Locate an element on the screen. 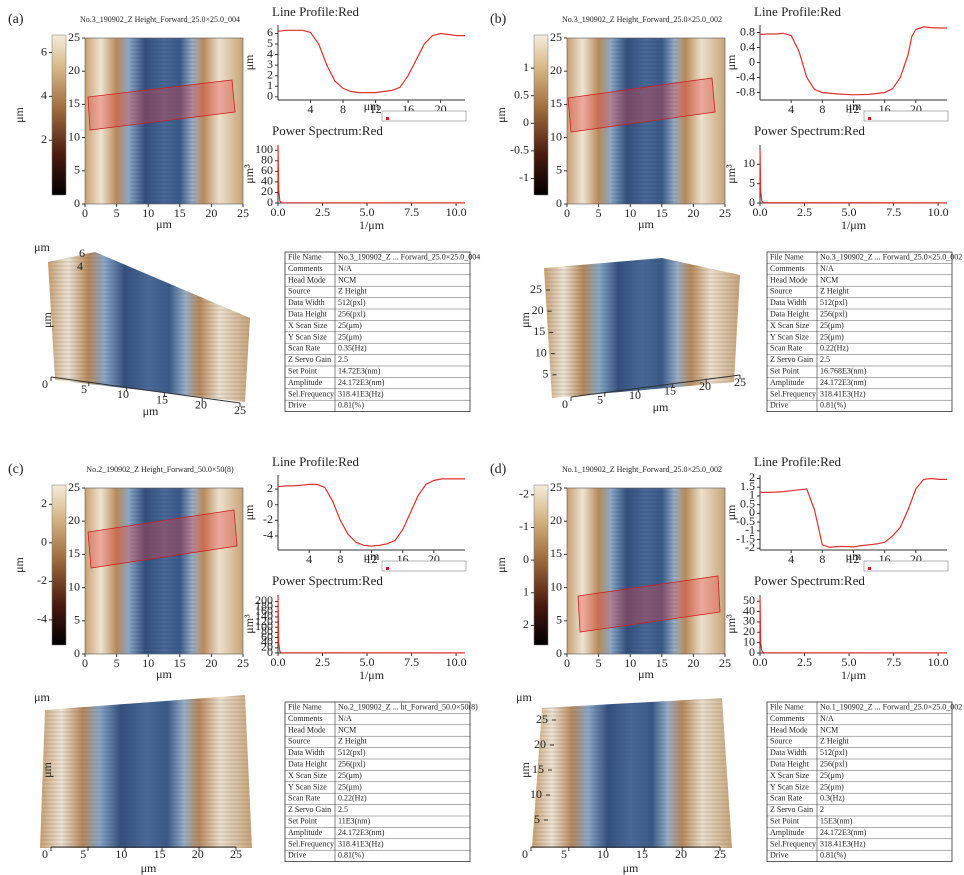 Image resolution: width=964 pixels, height=875 pixels. colorbar-tick-label: -0.5 is located at coordinates (519, 150).